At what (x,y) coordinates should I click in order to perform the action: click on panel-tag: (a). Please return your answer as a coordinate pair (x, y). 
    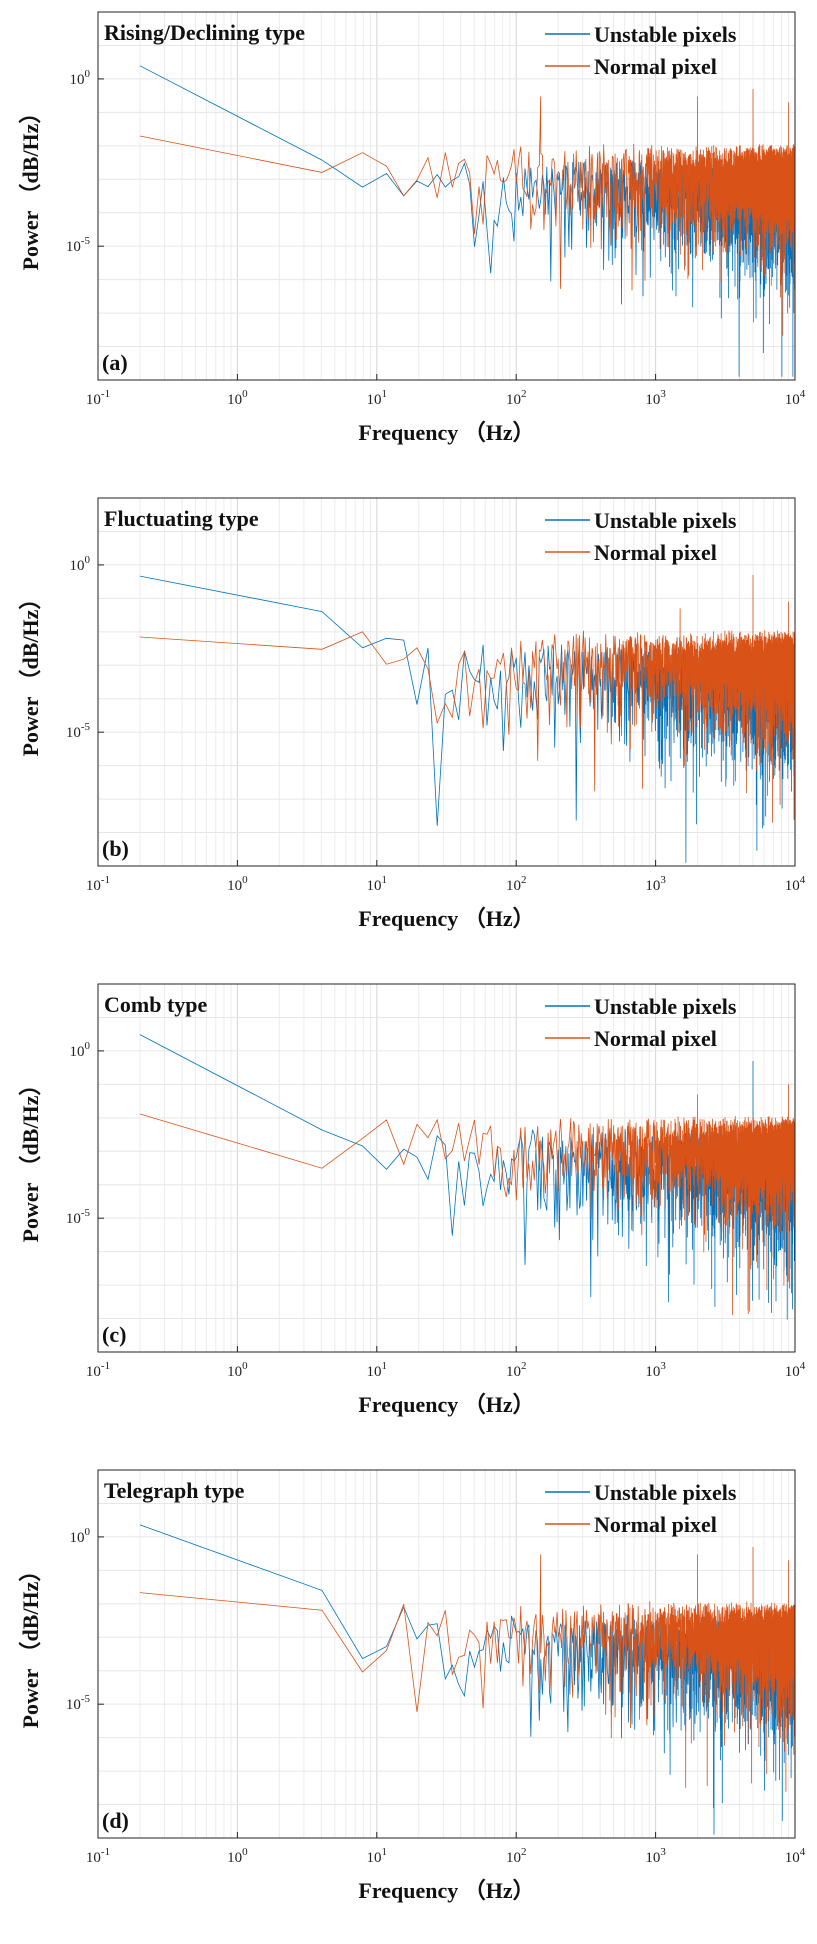
    Looking at the image, I should click on (115, 362).